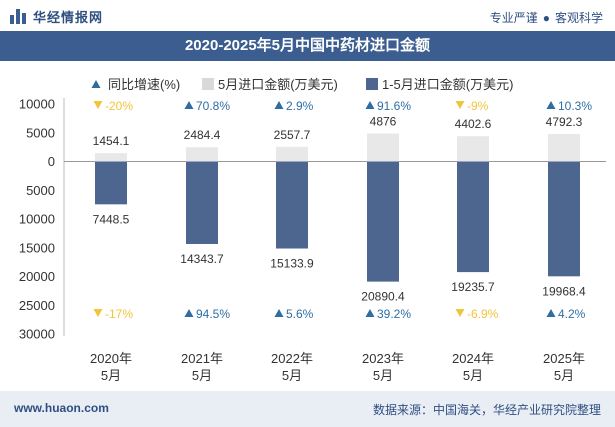 This screenshot has height=427, width=615. I want to click on title-bar: 2020-2025年5月中国中药材进口金额, so click(307, 46).